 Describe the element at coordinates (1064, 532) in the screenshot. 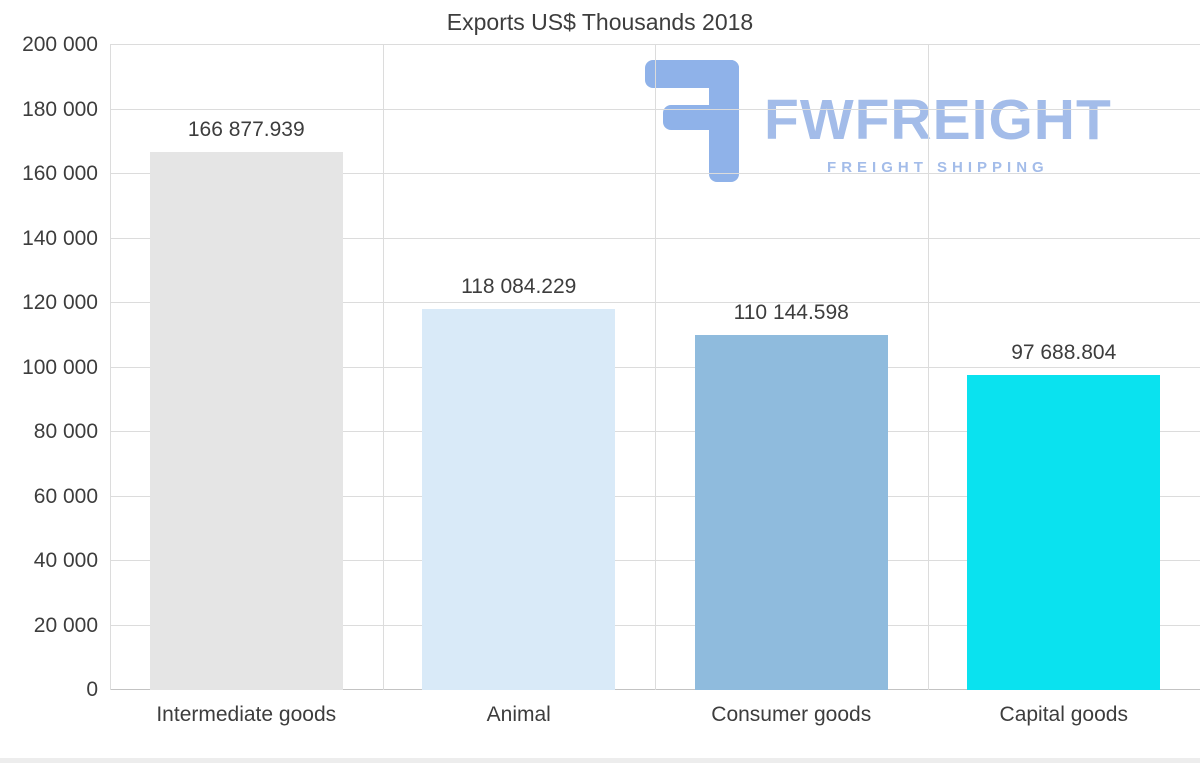

I see `bar-capital-goods` at that location.